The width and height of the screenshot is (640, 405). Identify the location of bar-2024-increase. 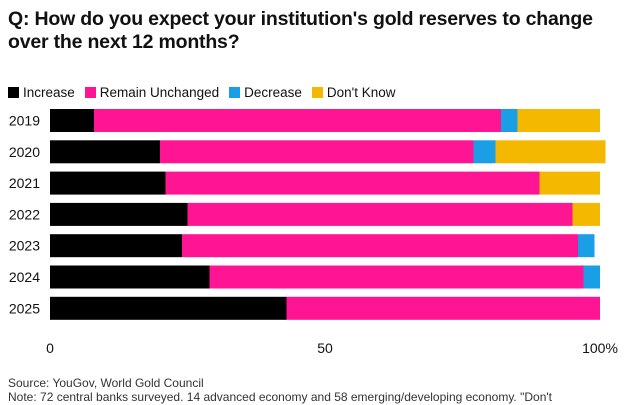
(130, 277).